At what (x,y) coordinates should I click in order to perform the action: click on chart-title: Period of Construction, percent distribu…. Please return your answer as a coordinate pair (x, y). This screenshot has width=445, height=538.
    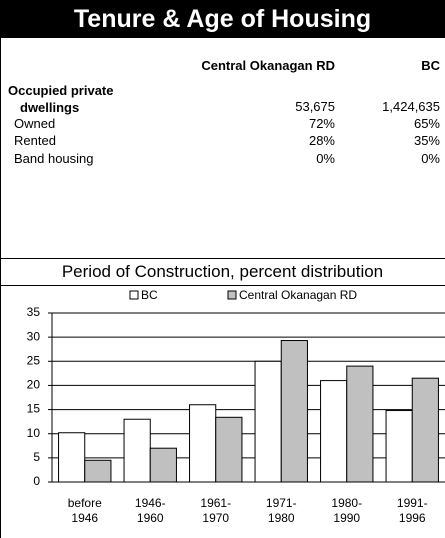
    Looking at the image, I should click on (222, 271).